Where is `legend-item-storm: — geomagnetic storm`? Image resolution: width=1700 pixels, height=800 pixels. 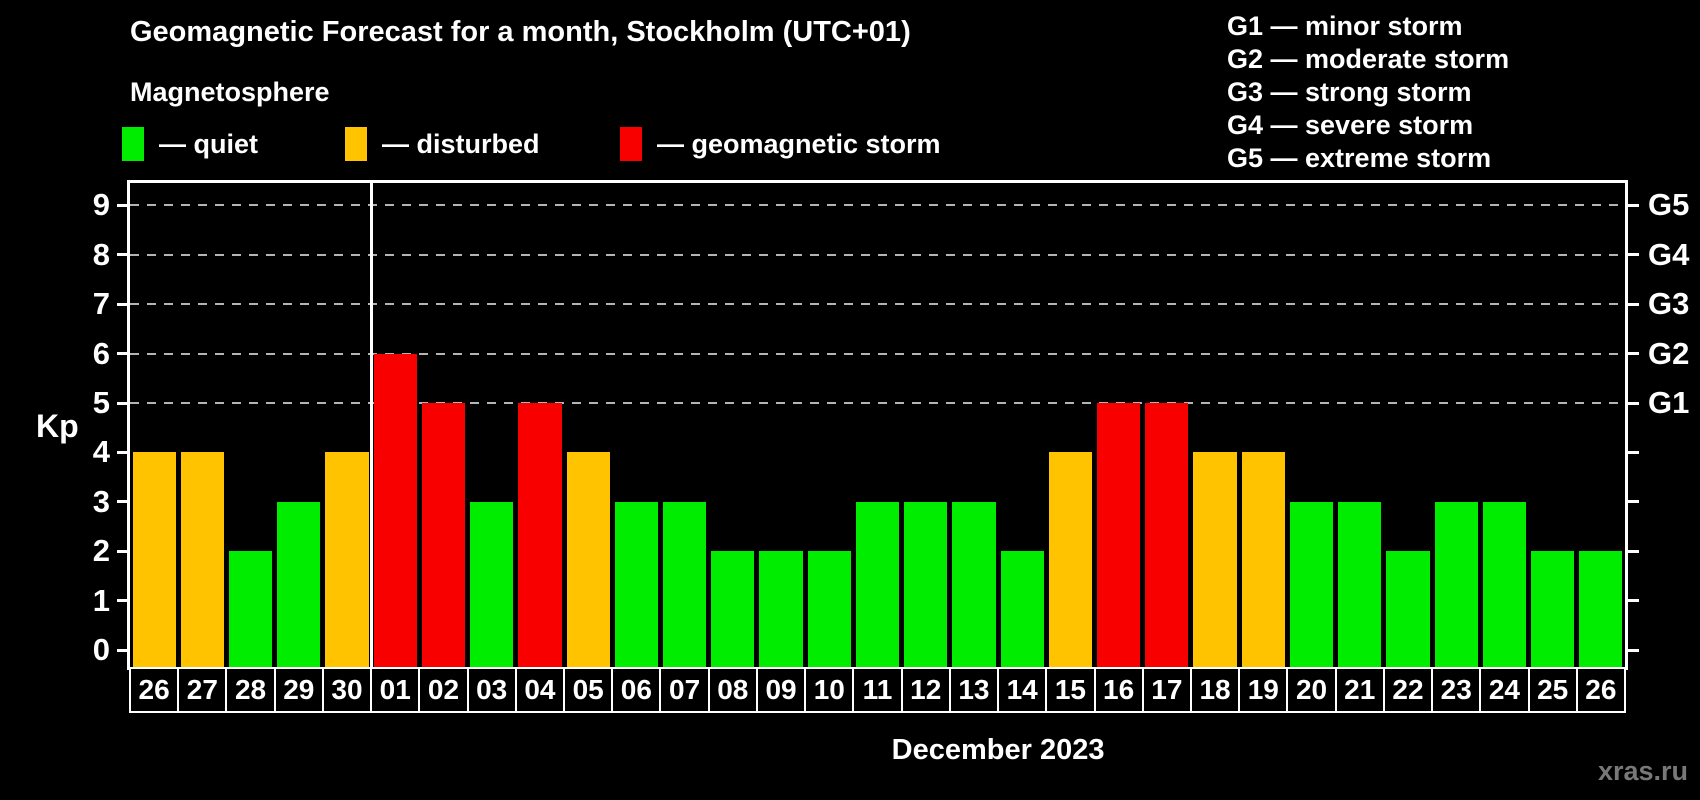
legend-item-storm: — geomagnetic storm is located at coordinates (780, 144).